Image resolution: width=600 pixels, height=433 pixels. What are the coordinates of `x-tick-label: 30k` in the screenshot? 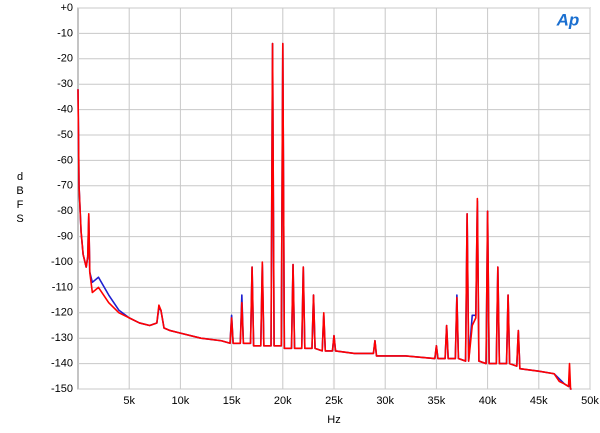 It's located at (385, 401).